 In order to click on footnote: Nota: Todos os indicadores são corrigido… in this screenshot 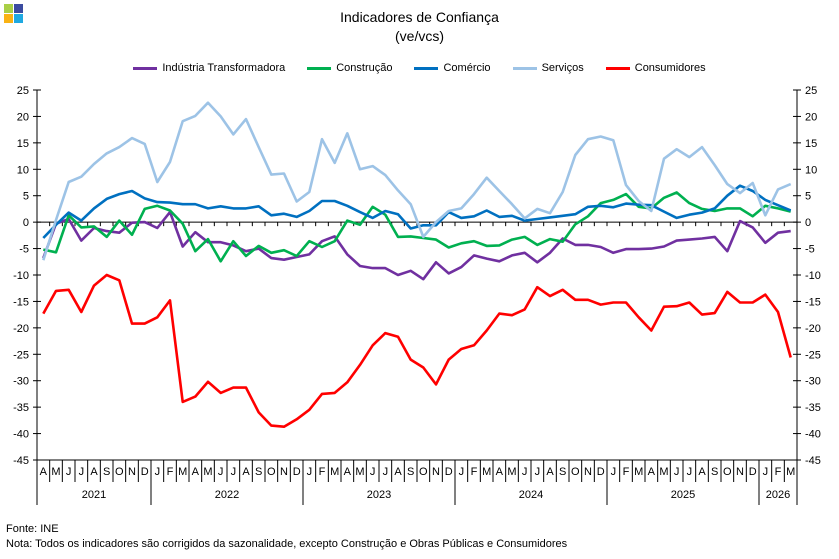, I will do `click(287, 544)`.